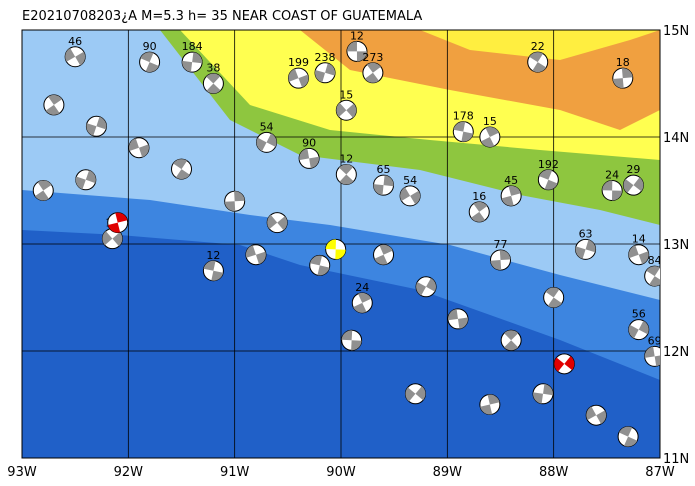 The width and height of the screenshot is (695, 486). I want to click on depth-label: 199, so click(298, 62).